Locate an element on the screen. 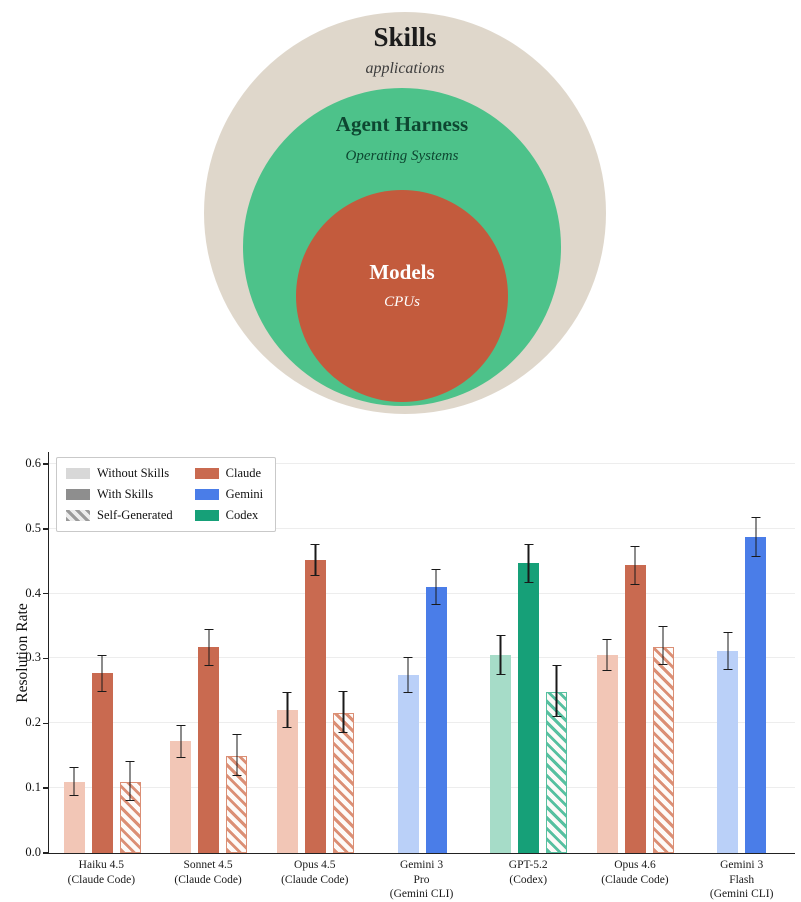 This screenshot has height=902, width=801. x-tick-label-line: Sonnet 4.5 is located at coordinates (208, 865).